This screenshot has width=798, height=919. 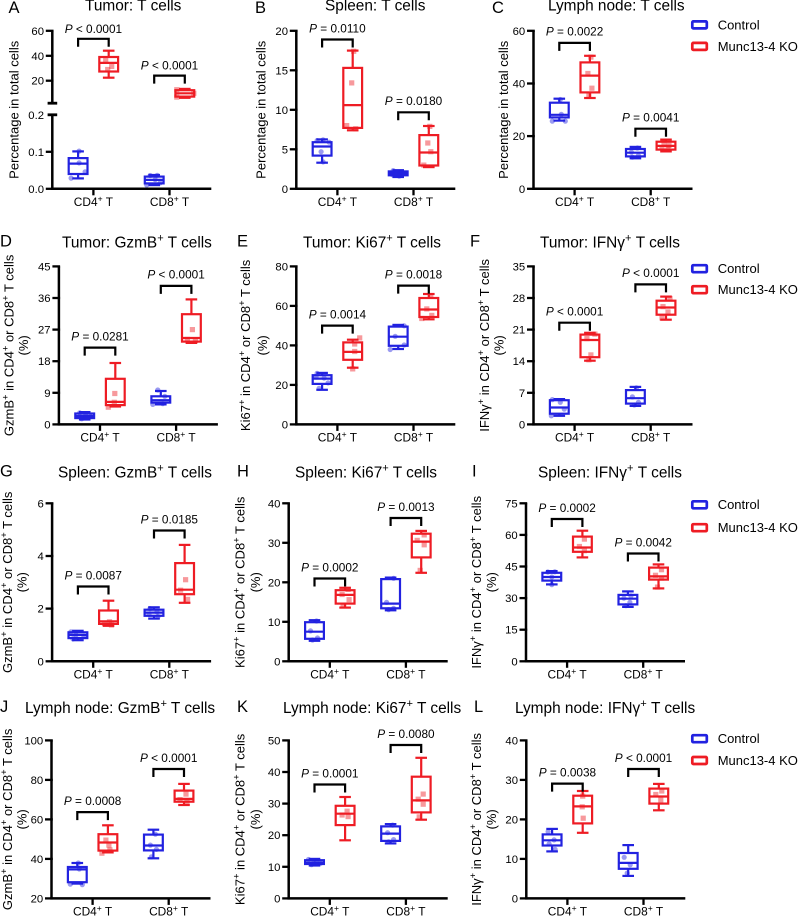 I want to click on svg-text: Spleen: IFNγ+​ T cells, so click(x=610, y=472).